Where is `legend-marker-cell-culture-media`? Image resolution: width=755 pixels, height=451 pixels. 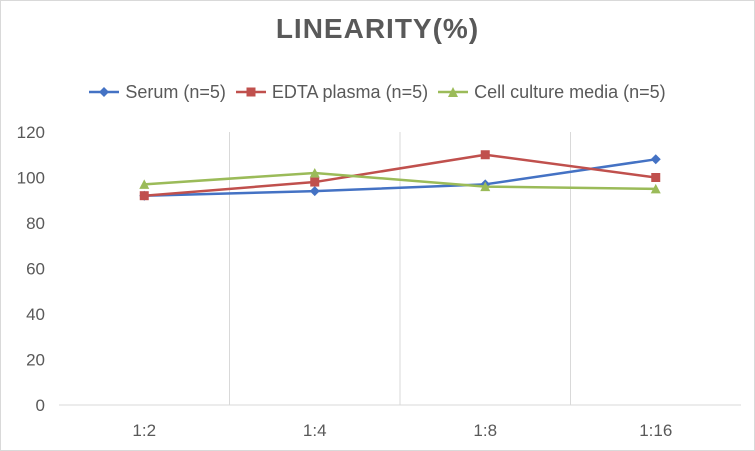
legend-marker-cell-culture-media is located at coordinates (453, 92).